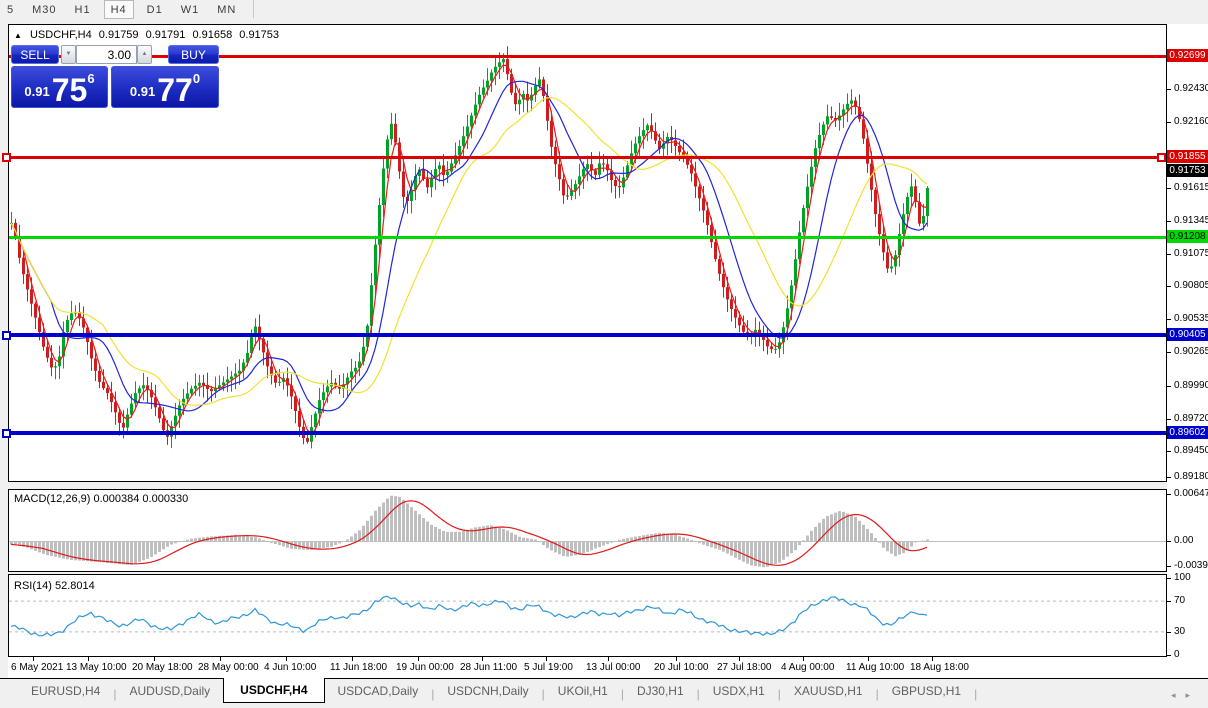  I want to click on sell-price-box: 0.91 75 6, so click(59, 87).